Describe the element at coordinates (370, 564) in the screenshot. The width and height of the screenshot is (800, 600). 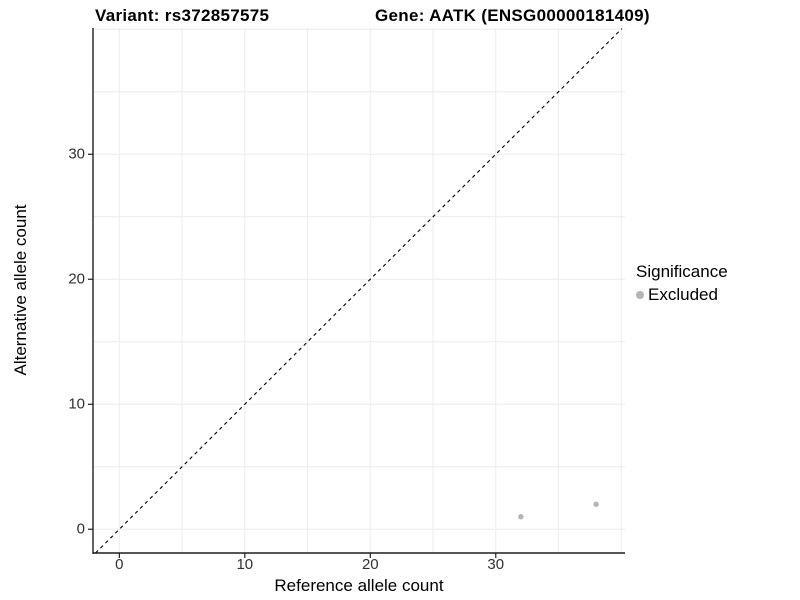
I see `x-tick-label: 20` at that location.